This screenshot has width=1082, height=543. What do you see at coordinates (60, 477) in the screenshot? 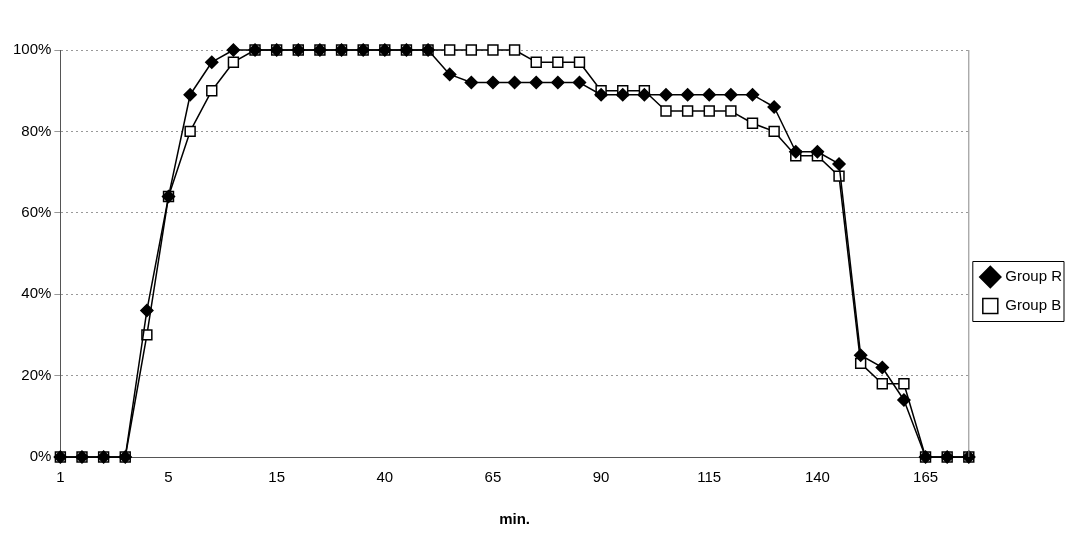
I see `x-tick-label: 1` at bounding box center [60, 477].